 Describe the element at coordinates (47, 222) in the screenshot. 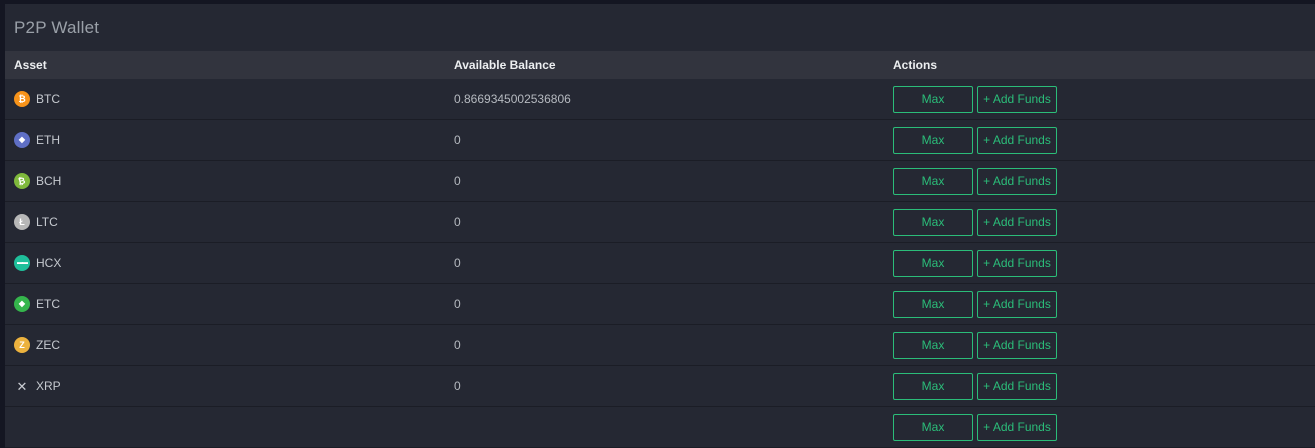

I see `asset-label: LTC` at that location.